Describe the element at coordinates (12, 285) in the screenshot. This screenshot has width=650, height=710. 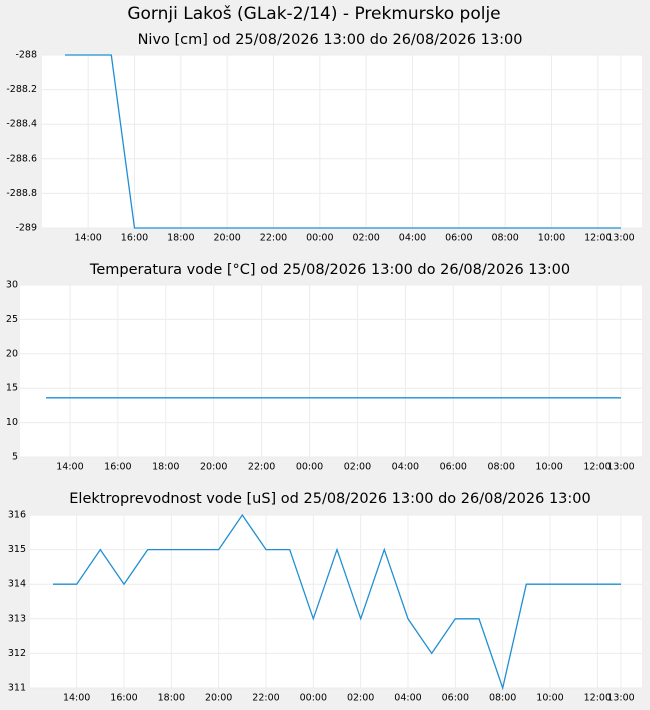
I see `y-tick-label: 30` at that location.